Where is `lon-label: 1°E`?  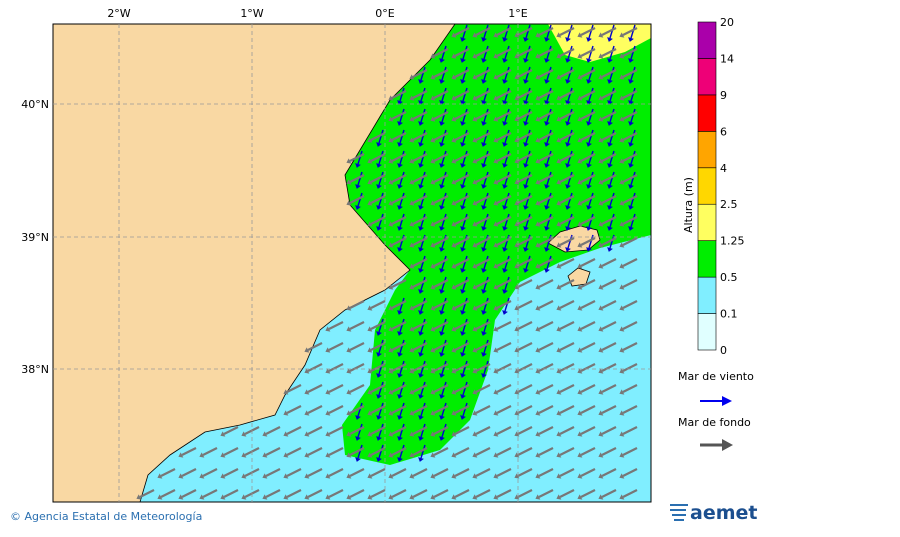
lon-label: 1°E is located at coordinates (517, 13).